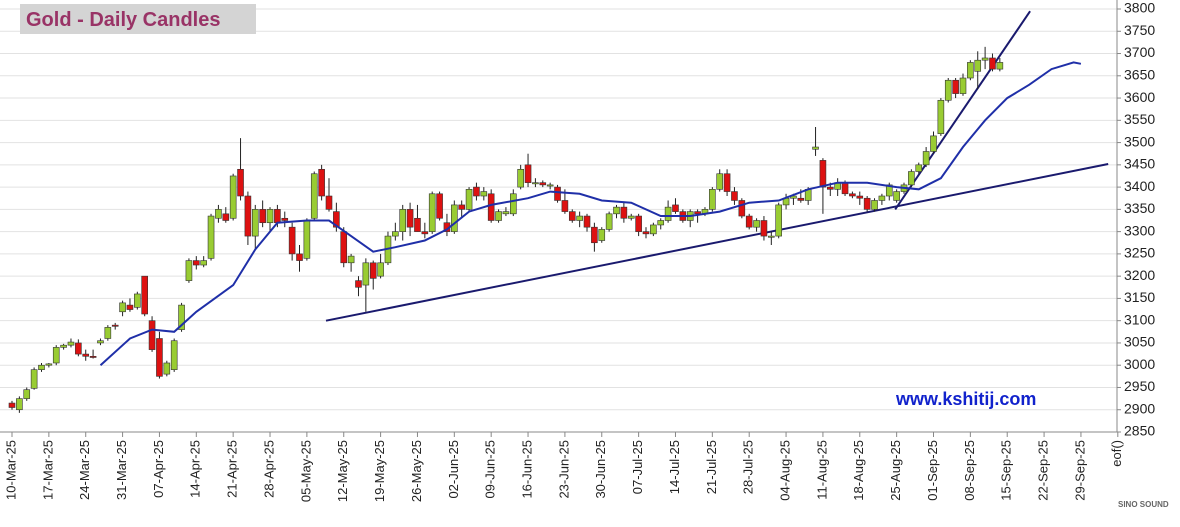  Describe the element at coordinates (674, 467) in the screenshot. I see `x-tick-label: 14-Jul-25` at that location.